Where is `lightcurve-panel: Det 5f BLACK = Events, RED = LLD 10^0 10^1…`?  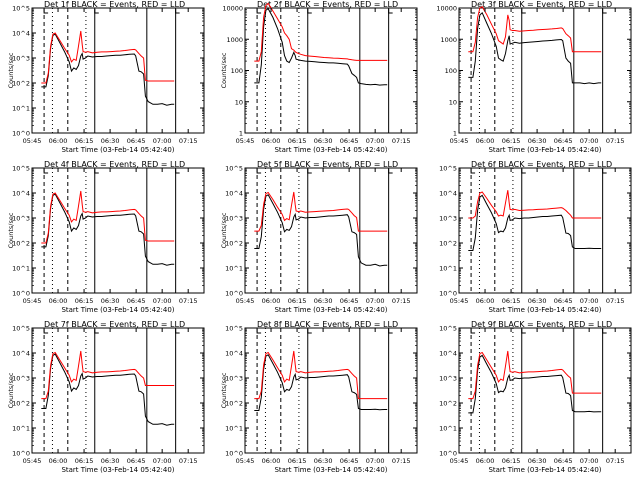 lightcurve-panel: Det 5f BLACK = Events, RED = LLD 10^0 10^1… is located at coordinates (319, 237).